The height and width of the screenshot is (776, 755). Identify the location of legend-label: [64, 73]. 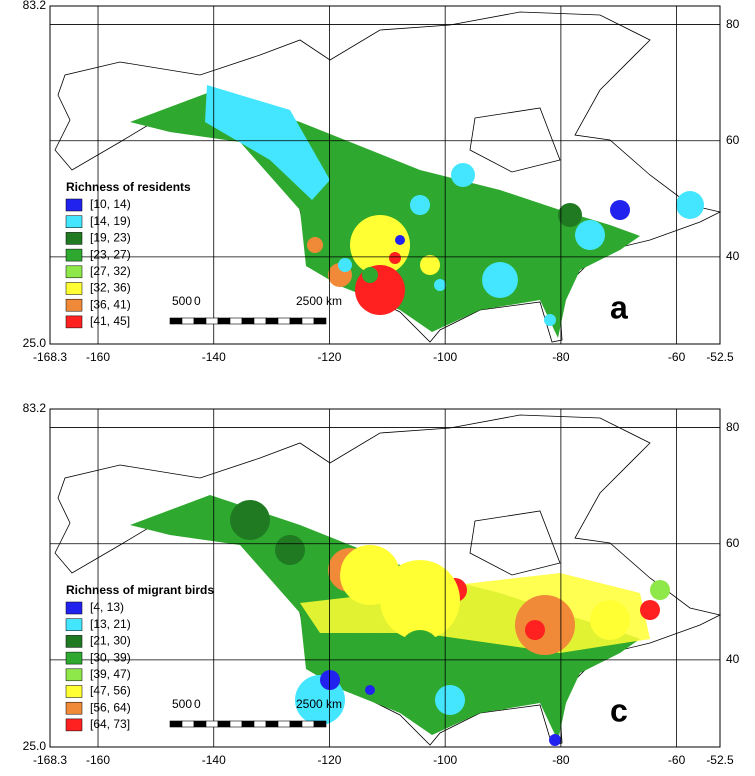
(110, 724).